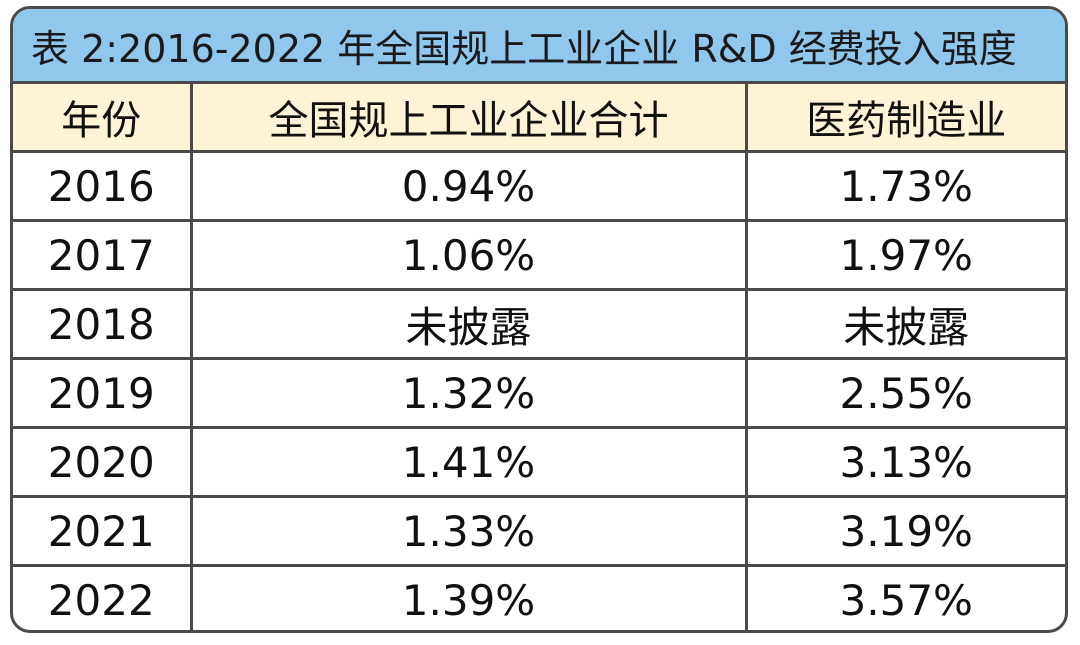 The width and height of the screenshot is (1080, 645). I want to click on table-row: 2021 1.33% 3.19%, so click(539, 531).